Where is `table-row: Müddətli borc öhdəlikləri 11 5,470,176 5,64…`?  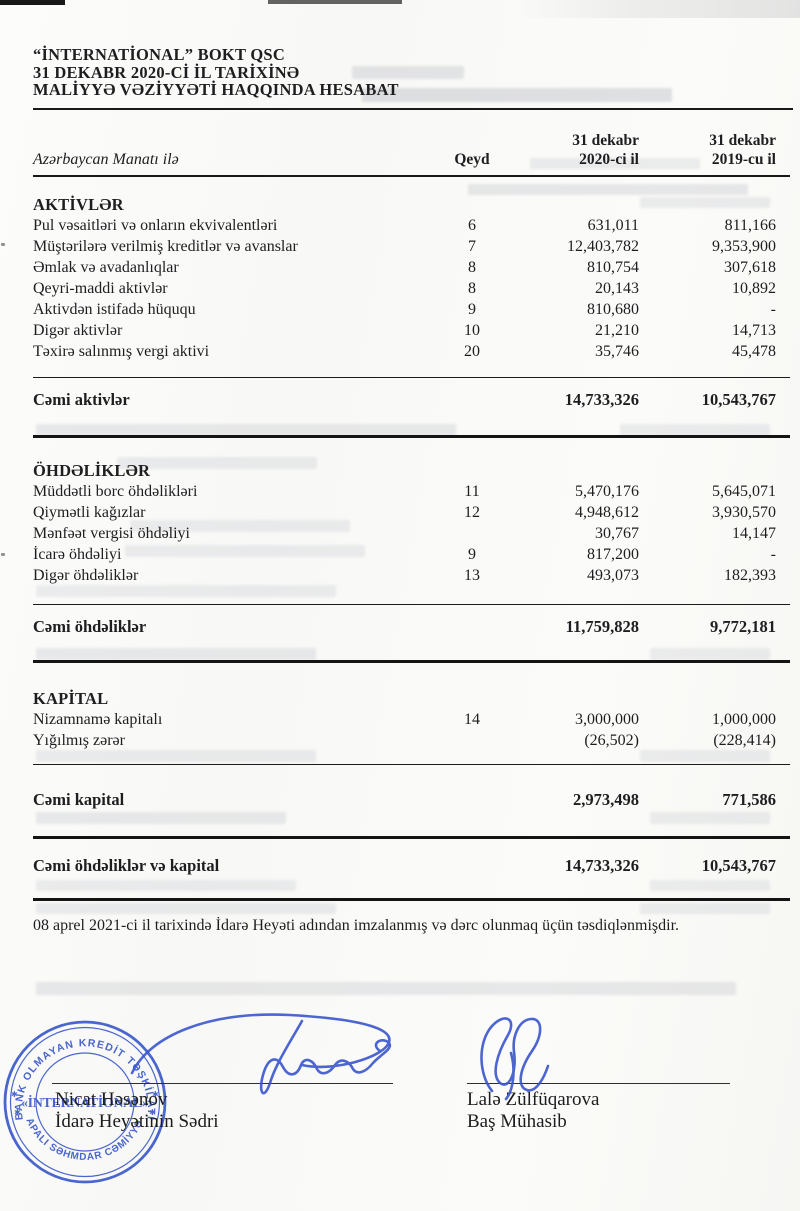
table-row: Müddətli borc öhdəlikləri 11 5,470,176 5,64… is located at coordinates (411, 491).